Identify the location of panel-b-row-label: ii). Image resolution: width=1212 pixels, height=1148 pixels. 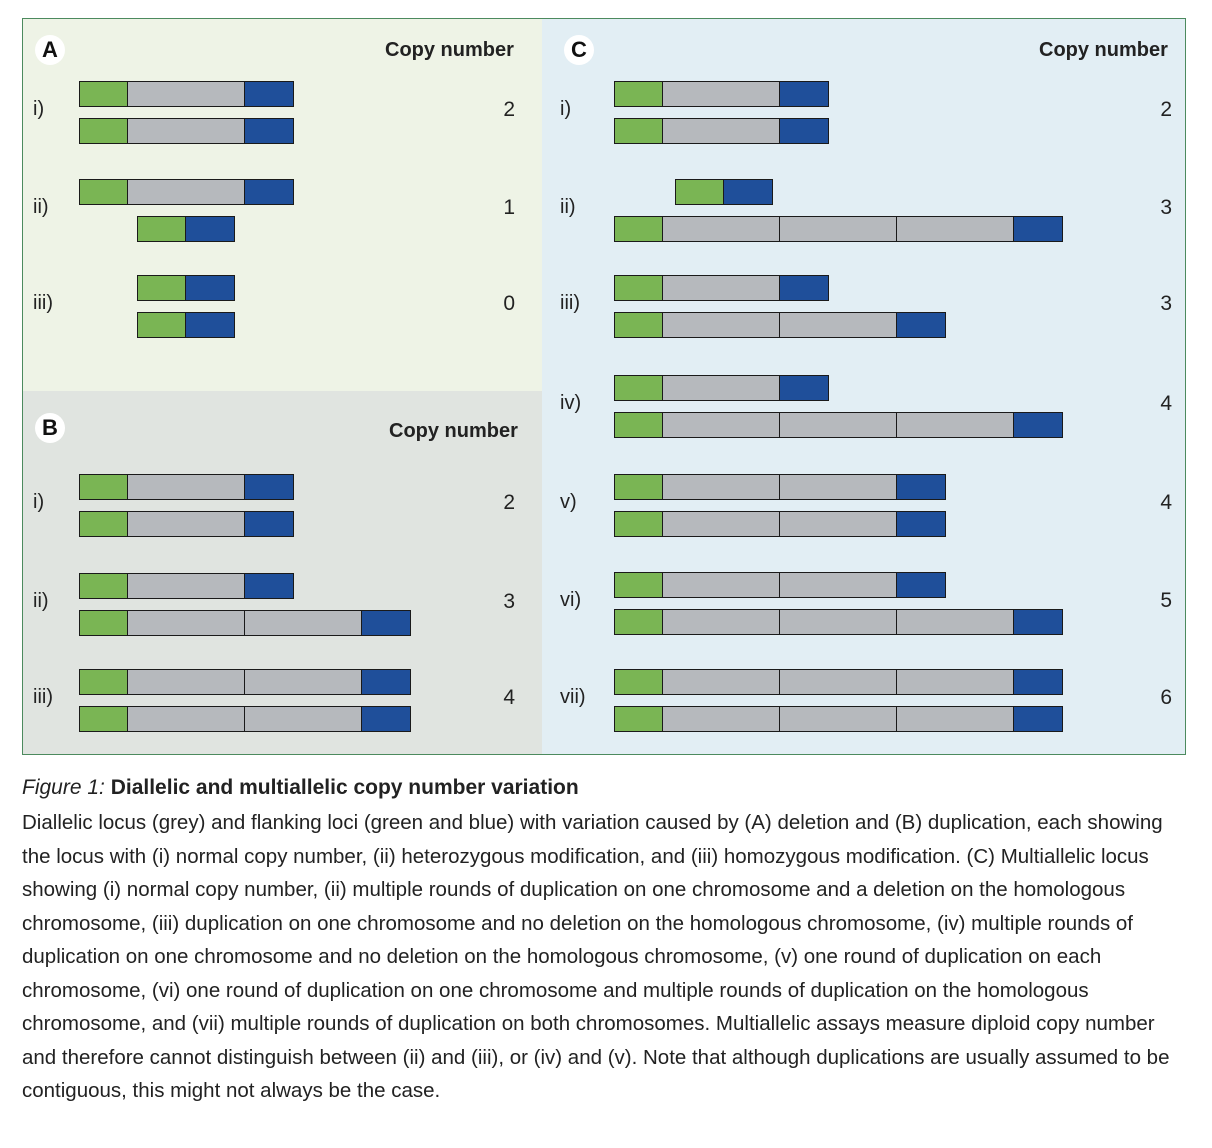
(41, 601).